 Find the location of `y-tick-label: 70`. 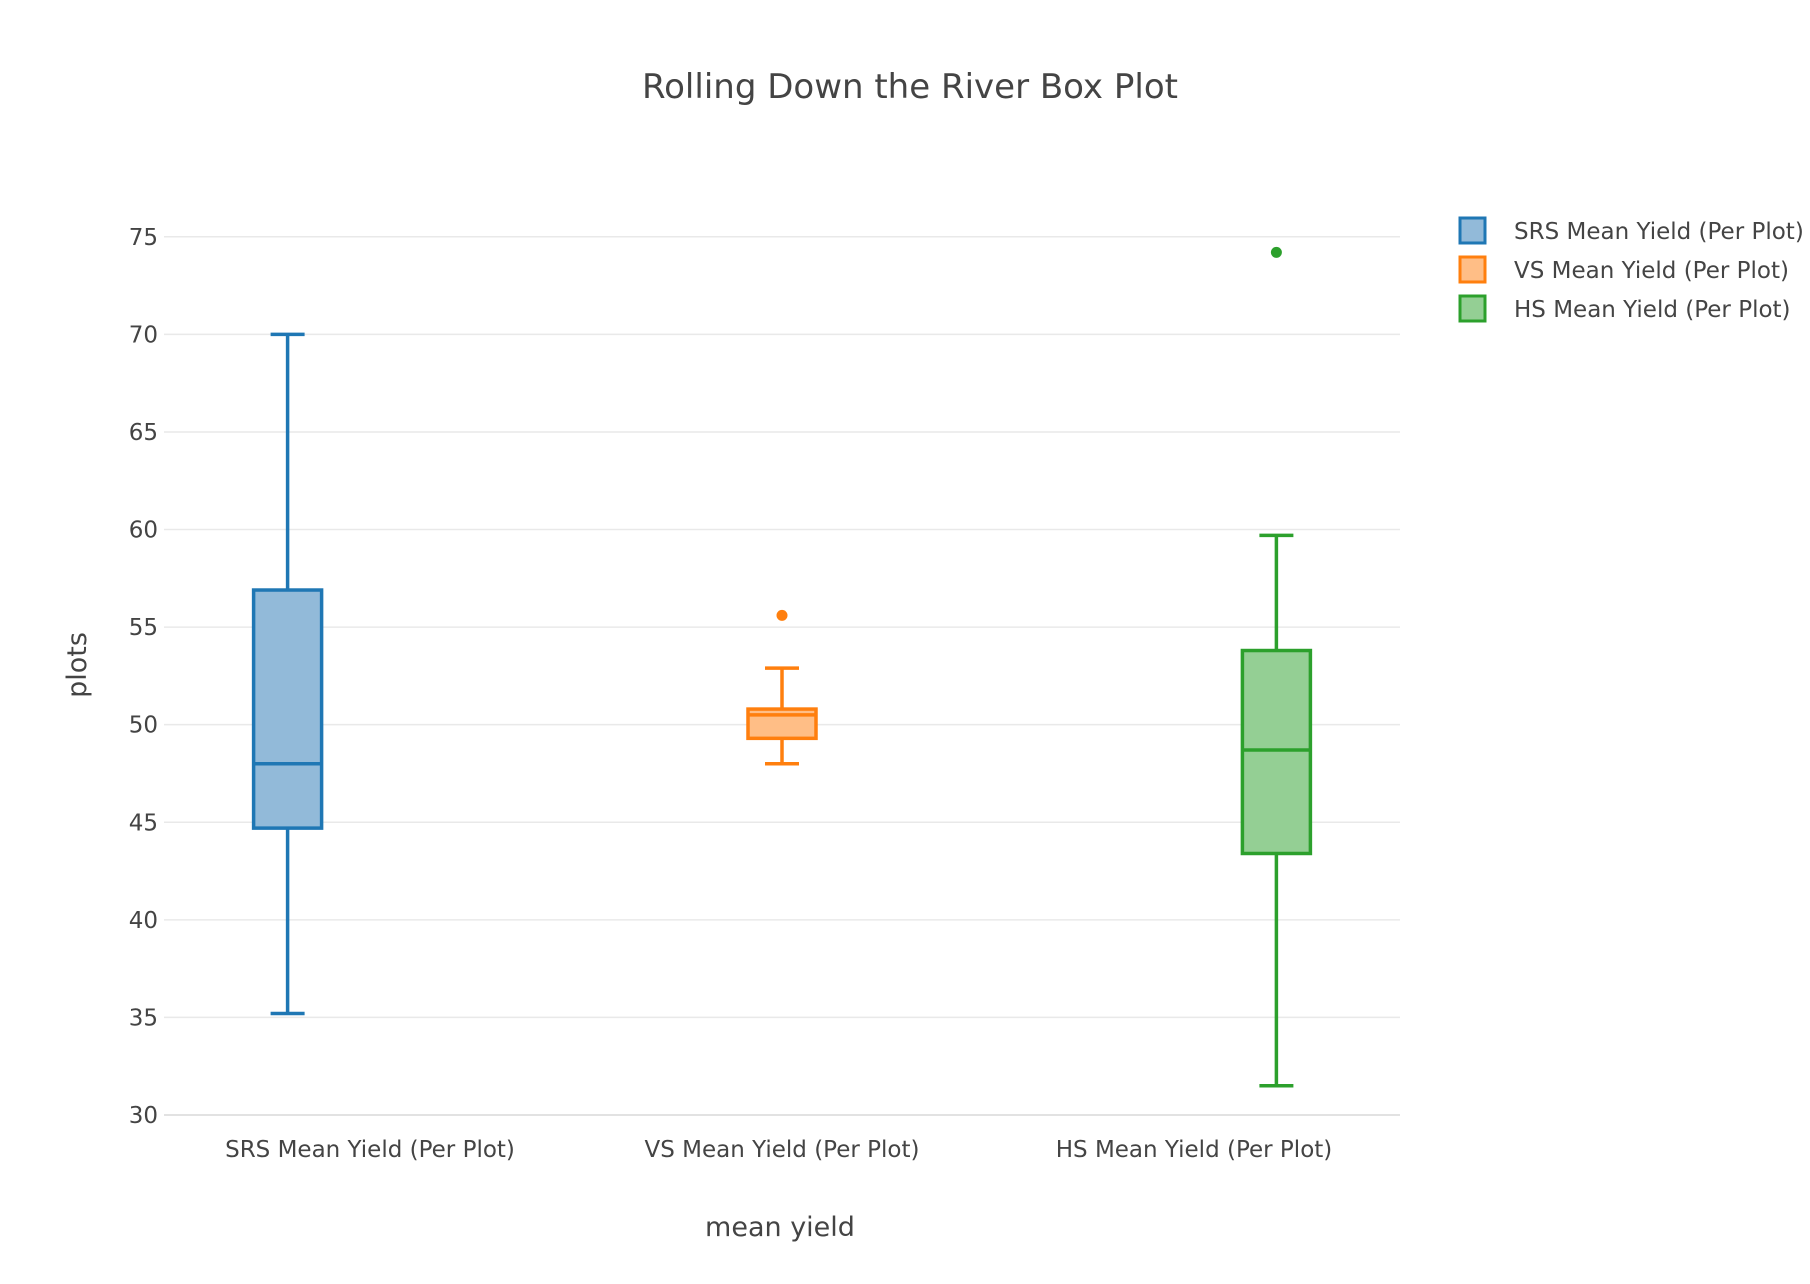

y-tick-label: 70 is located at coordinates (143, 335).